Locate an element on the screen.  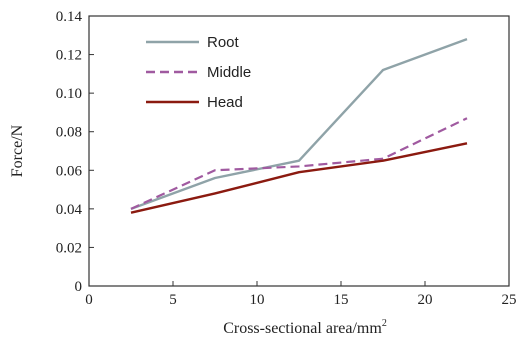
y-axis-title: Force/N is located at coordinates (17, 150).